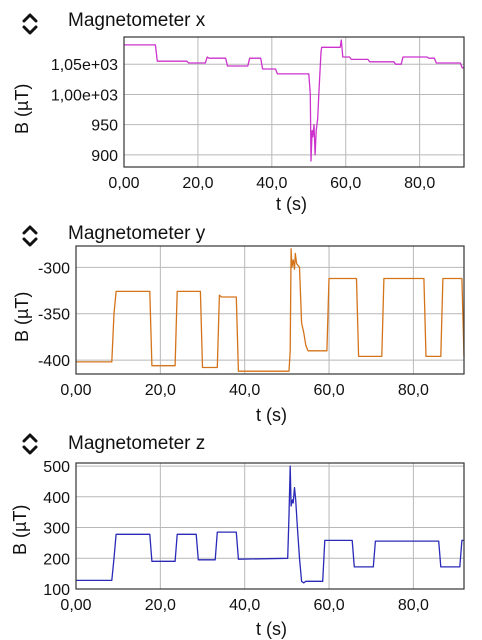  I want to click on expand-collapse-button-x, so click(30, 24).